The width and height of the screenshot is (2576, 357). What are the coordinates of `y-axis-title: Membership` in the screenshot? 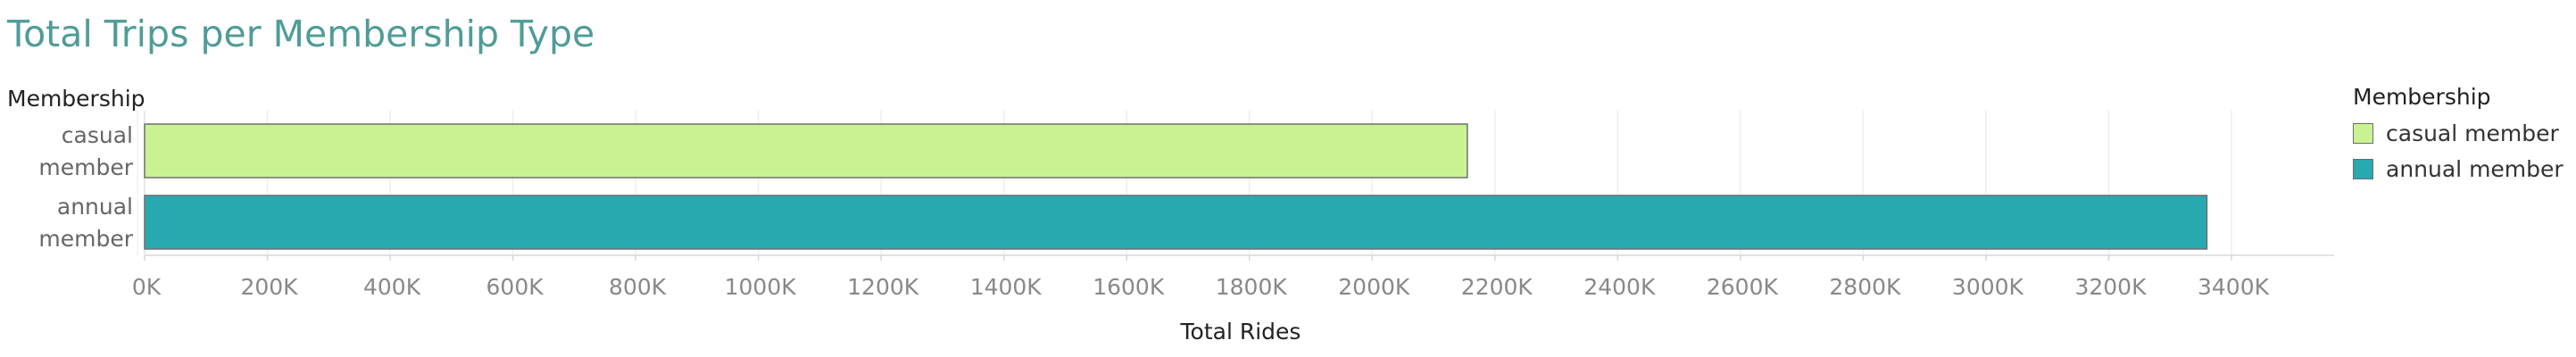 It's located at (76, 99).